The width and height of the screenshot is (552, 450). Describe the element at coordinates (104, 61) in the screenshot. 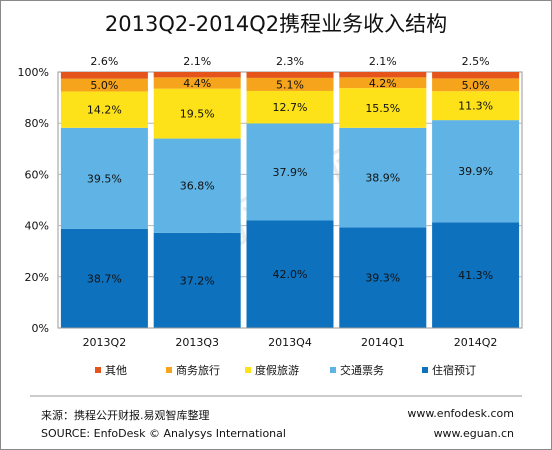

I see `data-label: 2.6%` at that location.